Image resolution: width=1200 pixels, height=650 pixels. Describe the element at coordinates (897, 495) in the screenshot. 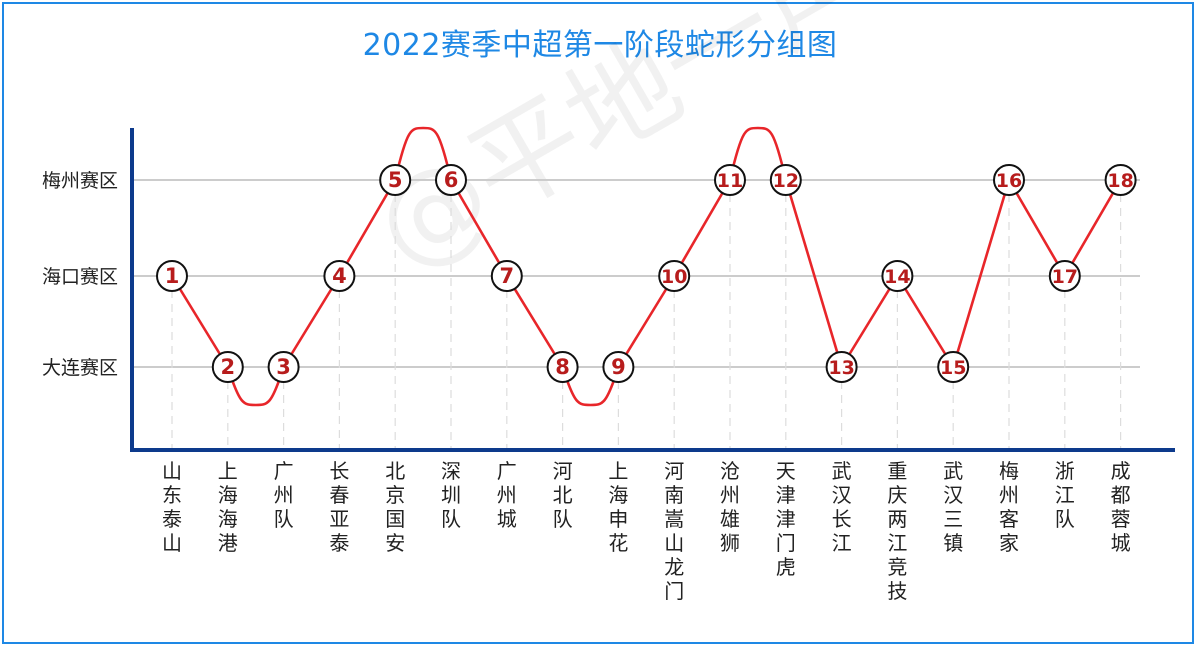

I see `x-tick-char: 庆` at that location.